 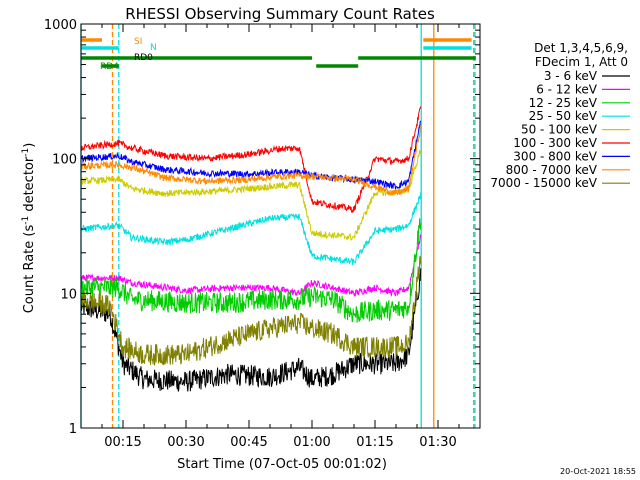 I want to click on legend-entry-label-0: 3 - 6 keV, so click(x=571, y=76).